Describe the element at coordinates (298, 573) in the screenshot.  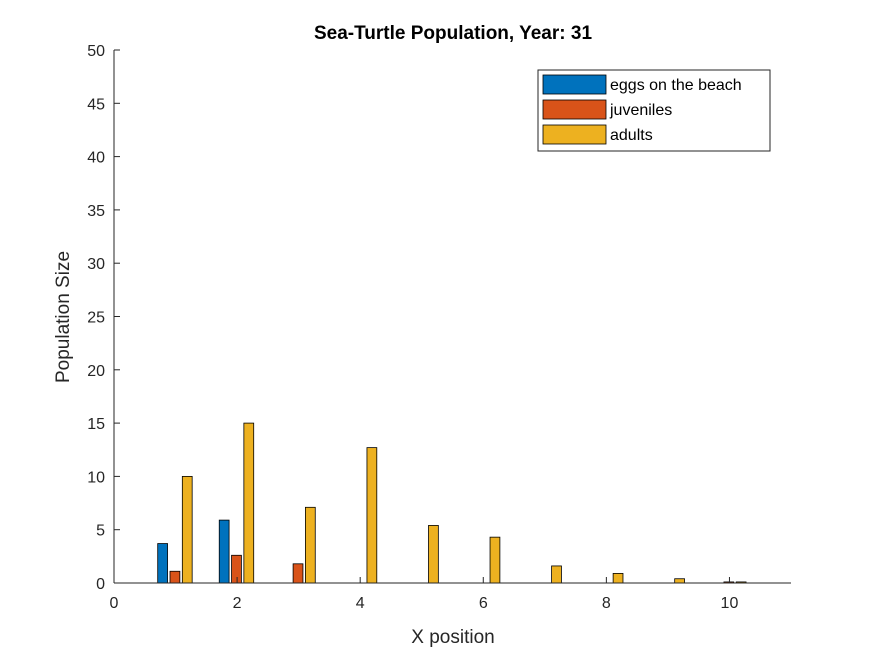
I see `bar-juveniles-x3` at that location.